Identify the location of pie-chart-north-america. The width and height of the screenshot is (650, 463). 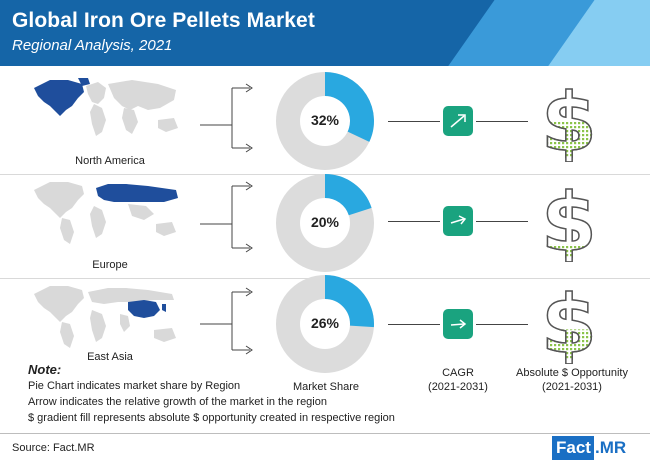
(325, 121).